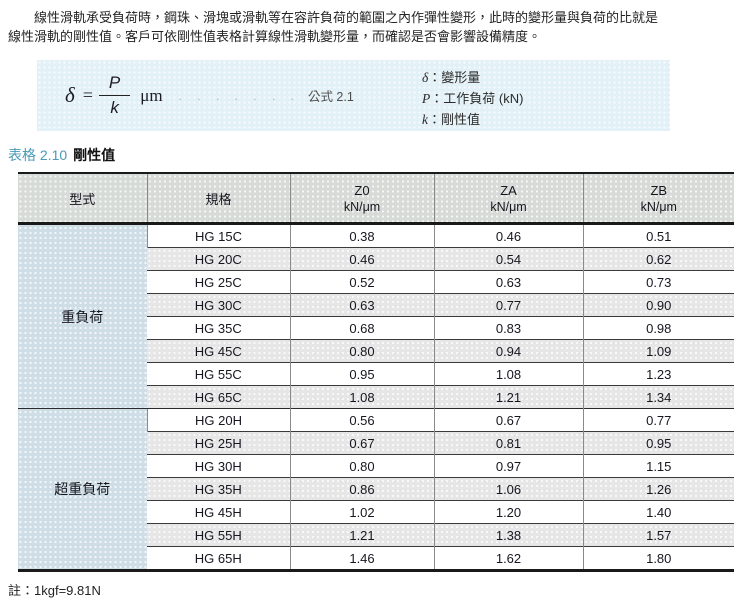 Image resolution: width=751 pixels, height=600 pixels. I want to click on value-cell: 0.98, so click(658, 328).